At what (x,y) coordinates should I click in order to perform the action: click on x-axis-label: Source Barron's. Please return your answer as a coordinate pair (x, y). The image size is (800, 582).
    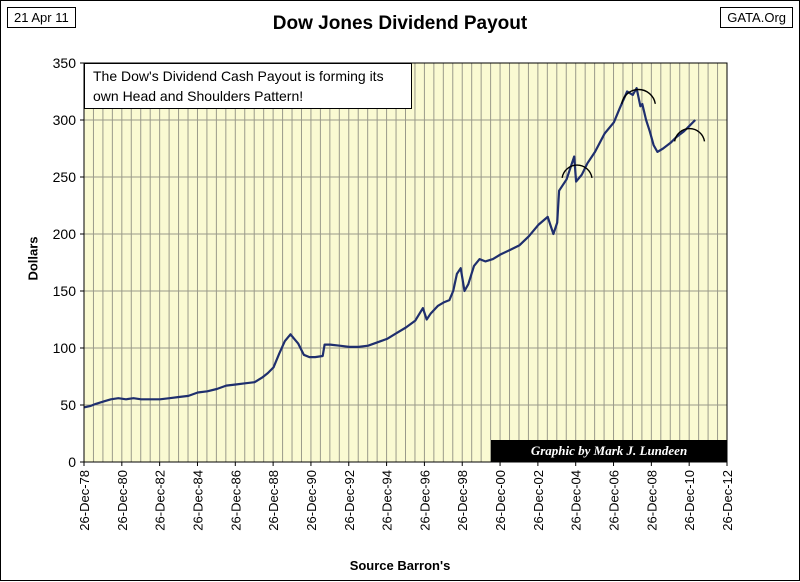
    Looking at the image, I should click on (400, 565).